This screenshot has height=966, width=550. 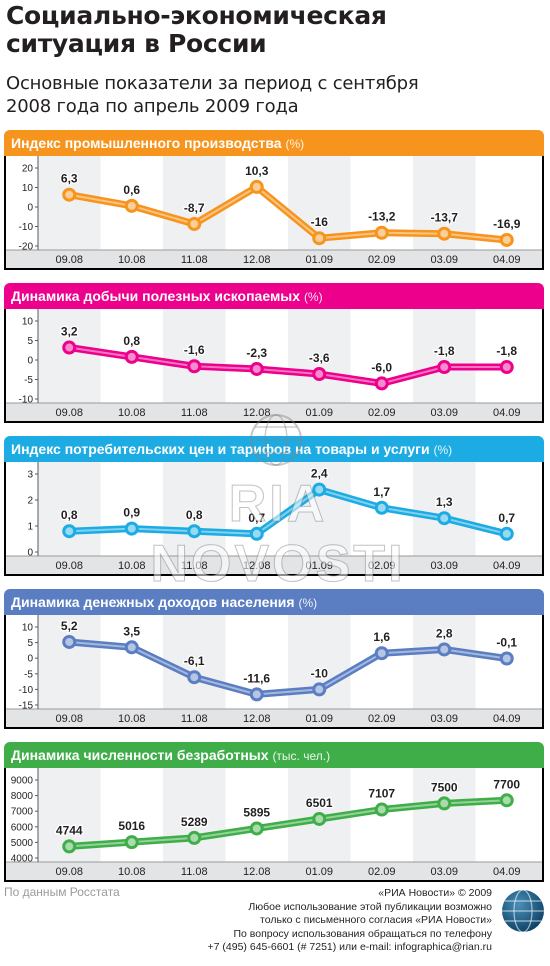 I want to click on data-label: 6,3, so click(x=69, y=179).